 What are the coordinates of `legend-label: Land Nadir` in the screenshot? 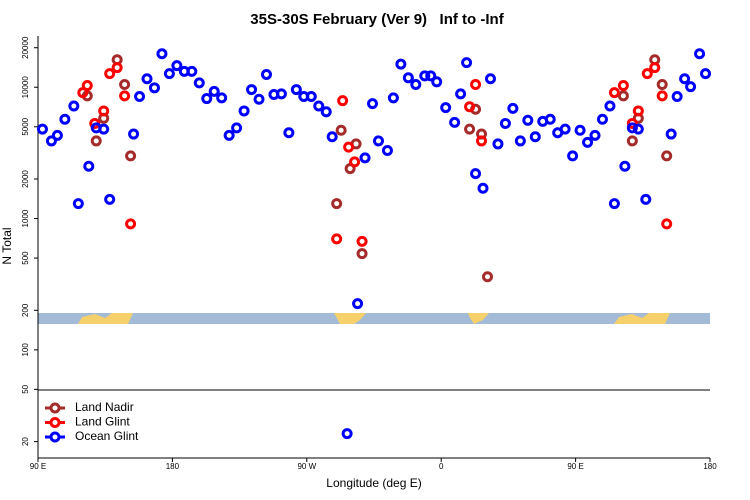 It's located at (104, 407).